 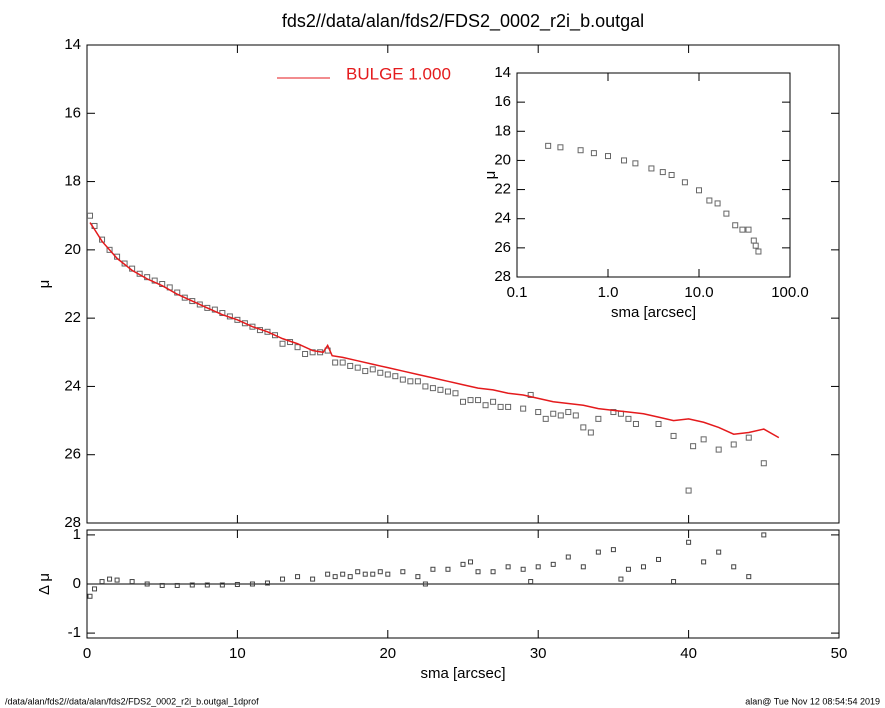 What do you see at coordinates (72, 44) in the screenshot?
I see `y-tick-label: 14` at bounding box center [72, 44].